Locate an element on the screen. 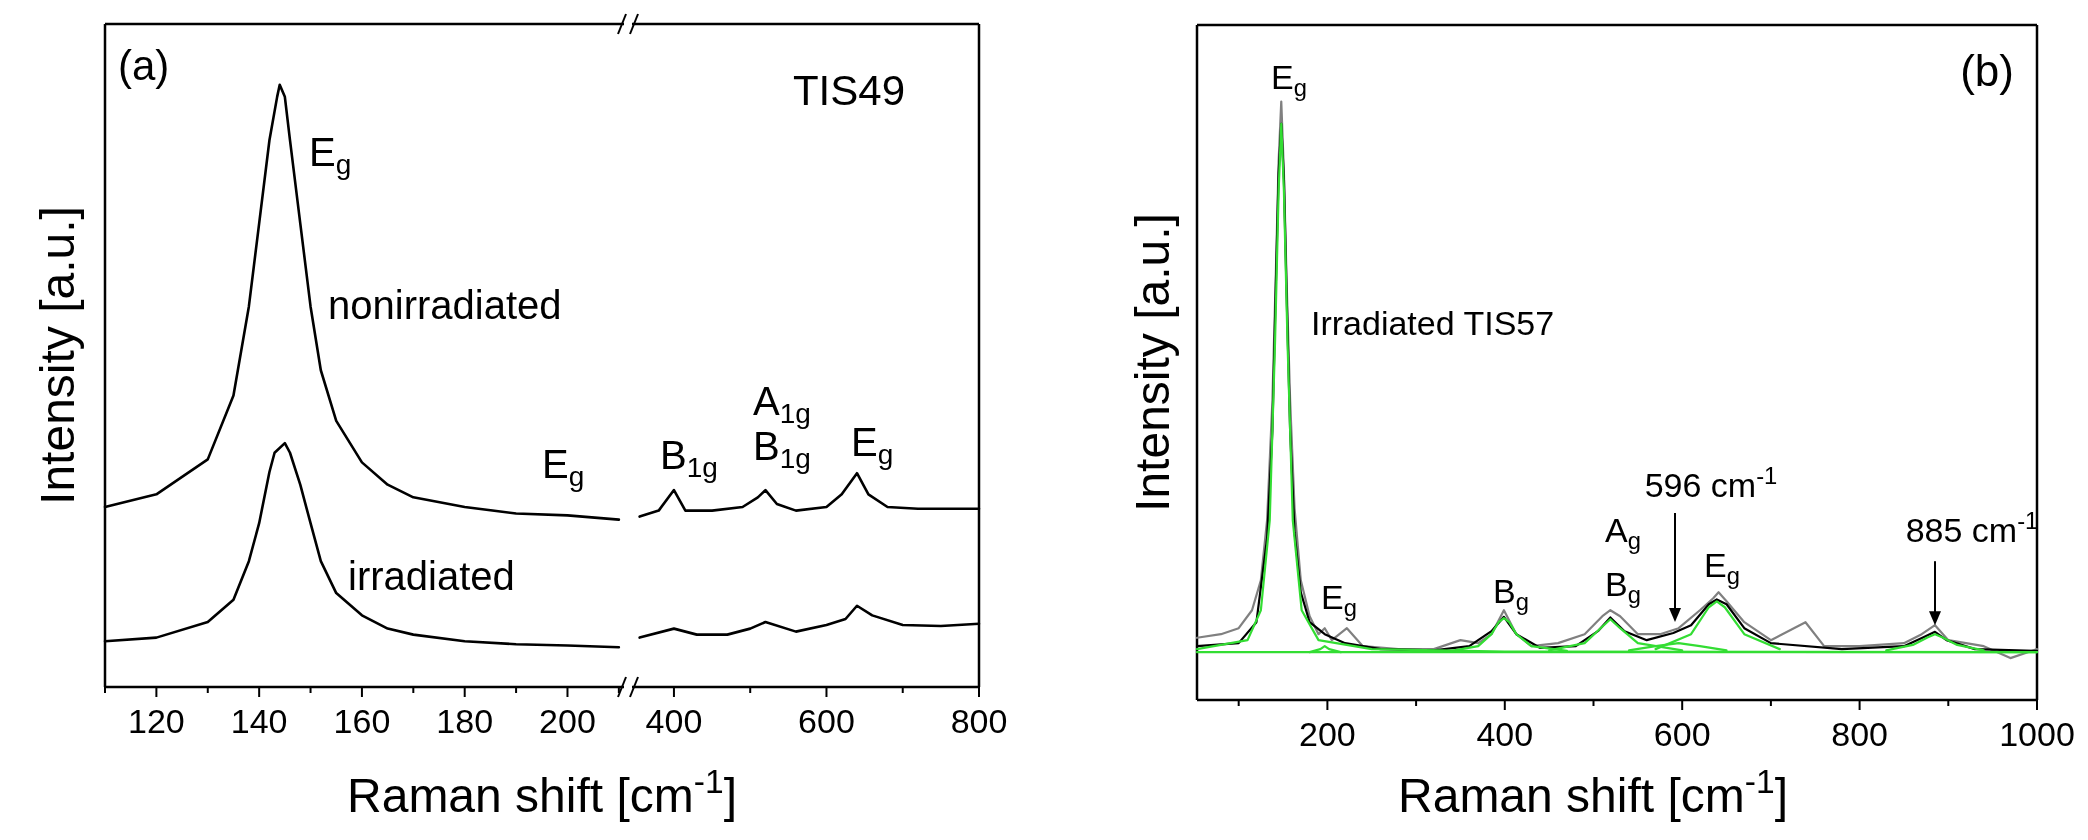 Image resolution: width=2088 pixels, height=840 pixels. annotation: 596 cm$^{-1}$ is located at coordinates (1711, 482).